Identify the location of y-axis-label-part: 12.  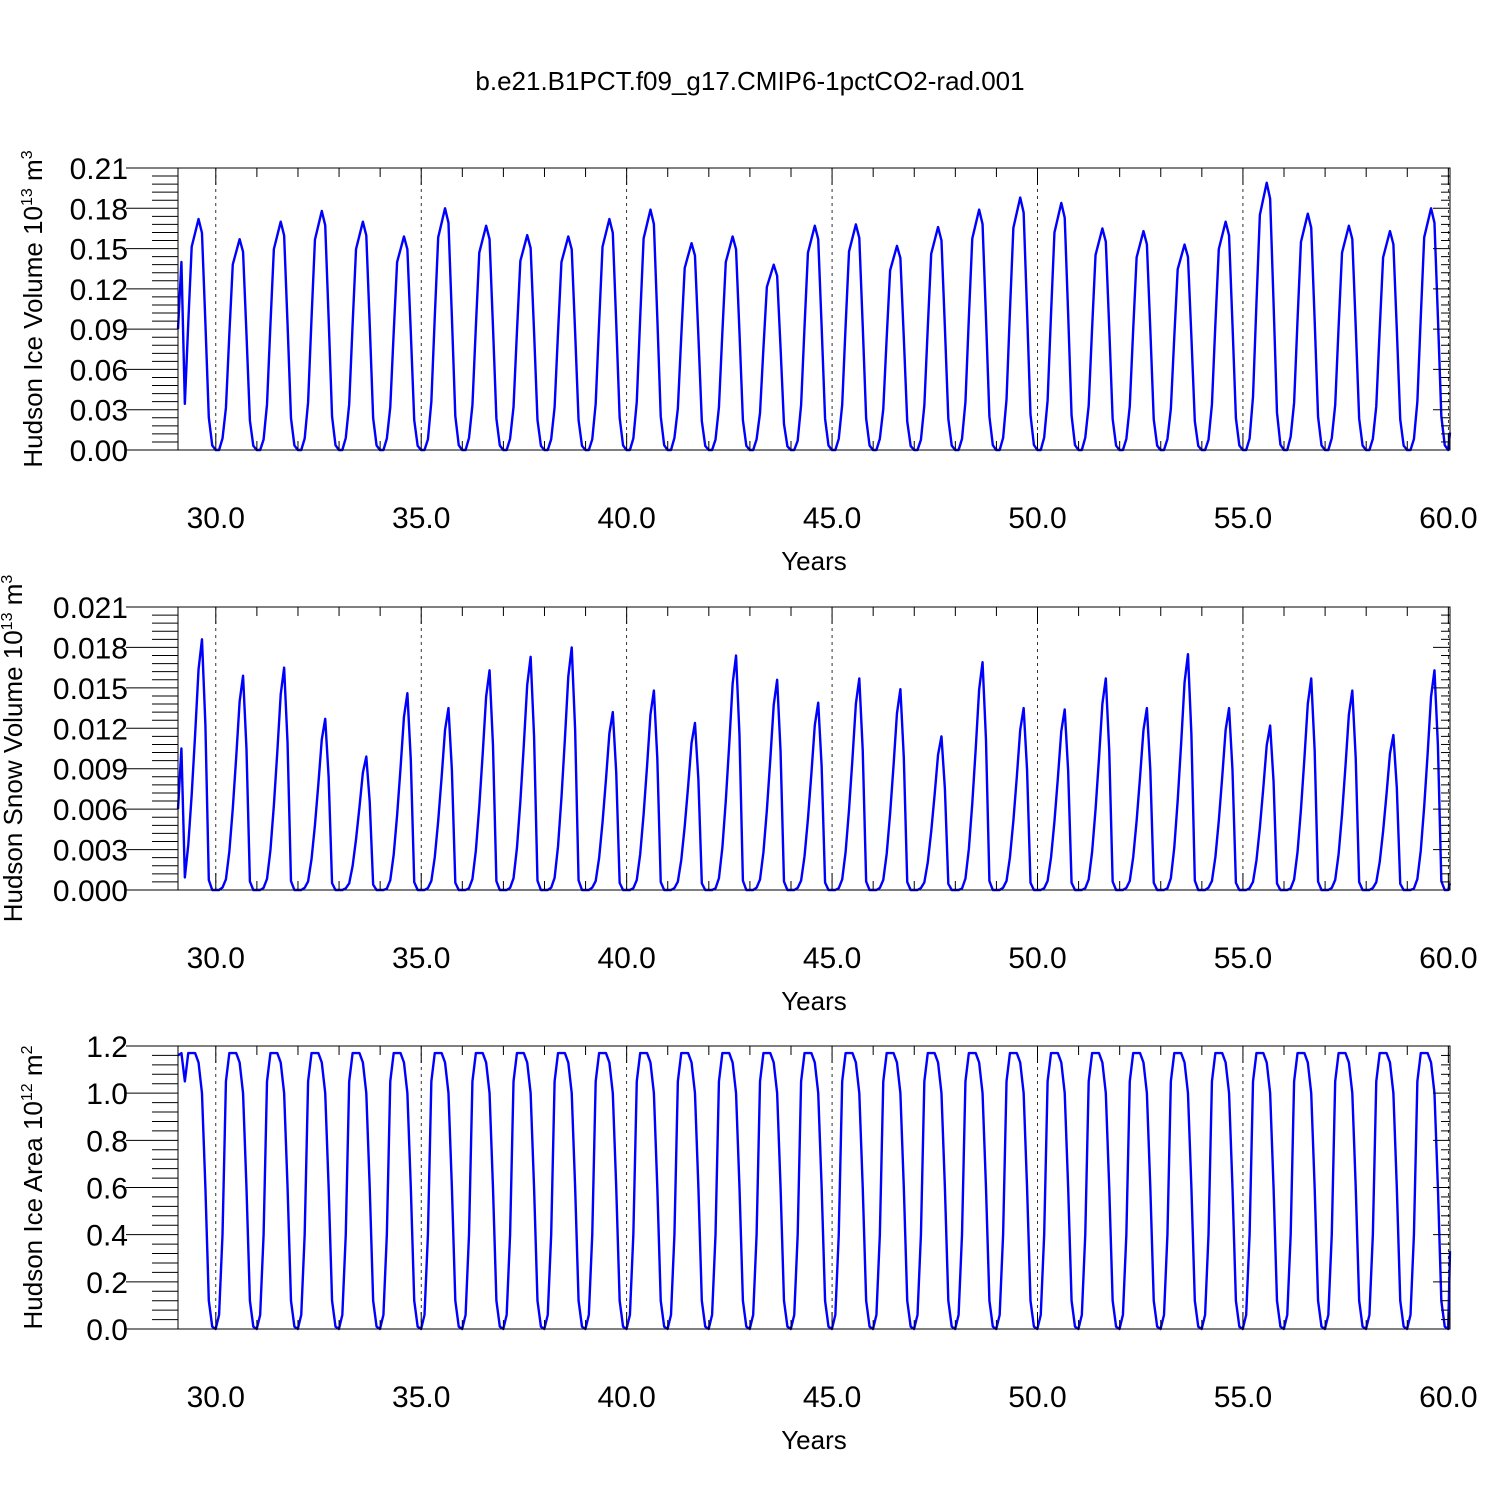
(27, 1092).